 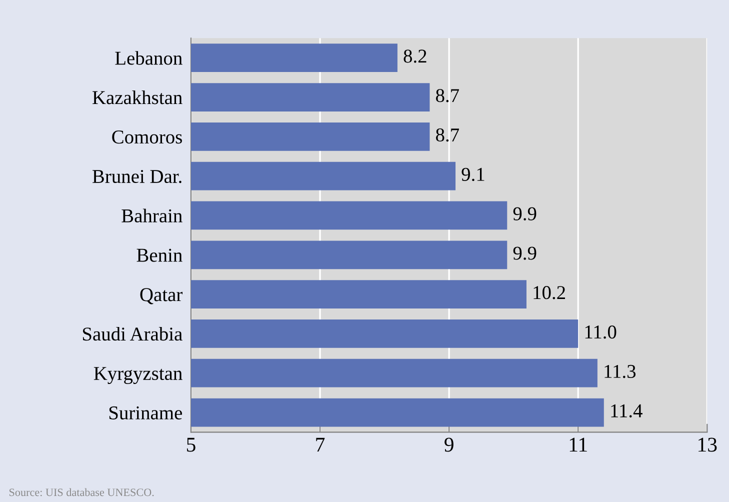 What do you see at coordinates (415, 56) in the screenshot?
I see `data-label: 8.2` at bounding box center [415, 56].